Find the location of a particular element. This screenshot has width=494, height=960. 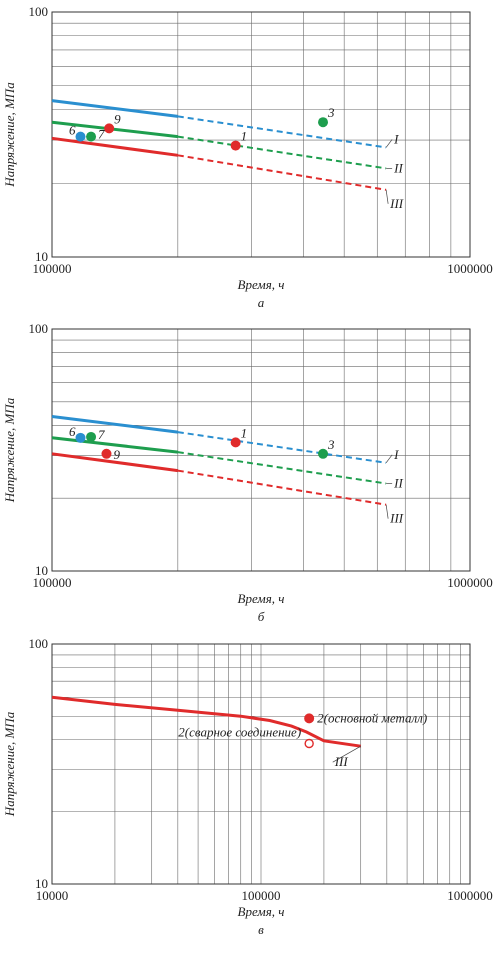

panel-label: б is located at coordinates (261, 616).